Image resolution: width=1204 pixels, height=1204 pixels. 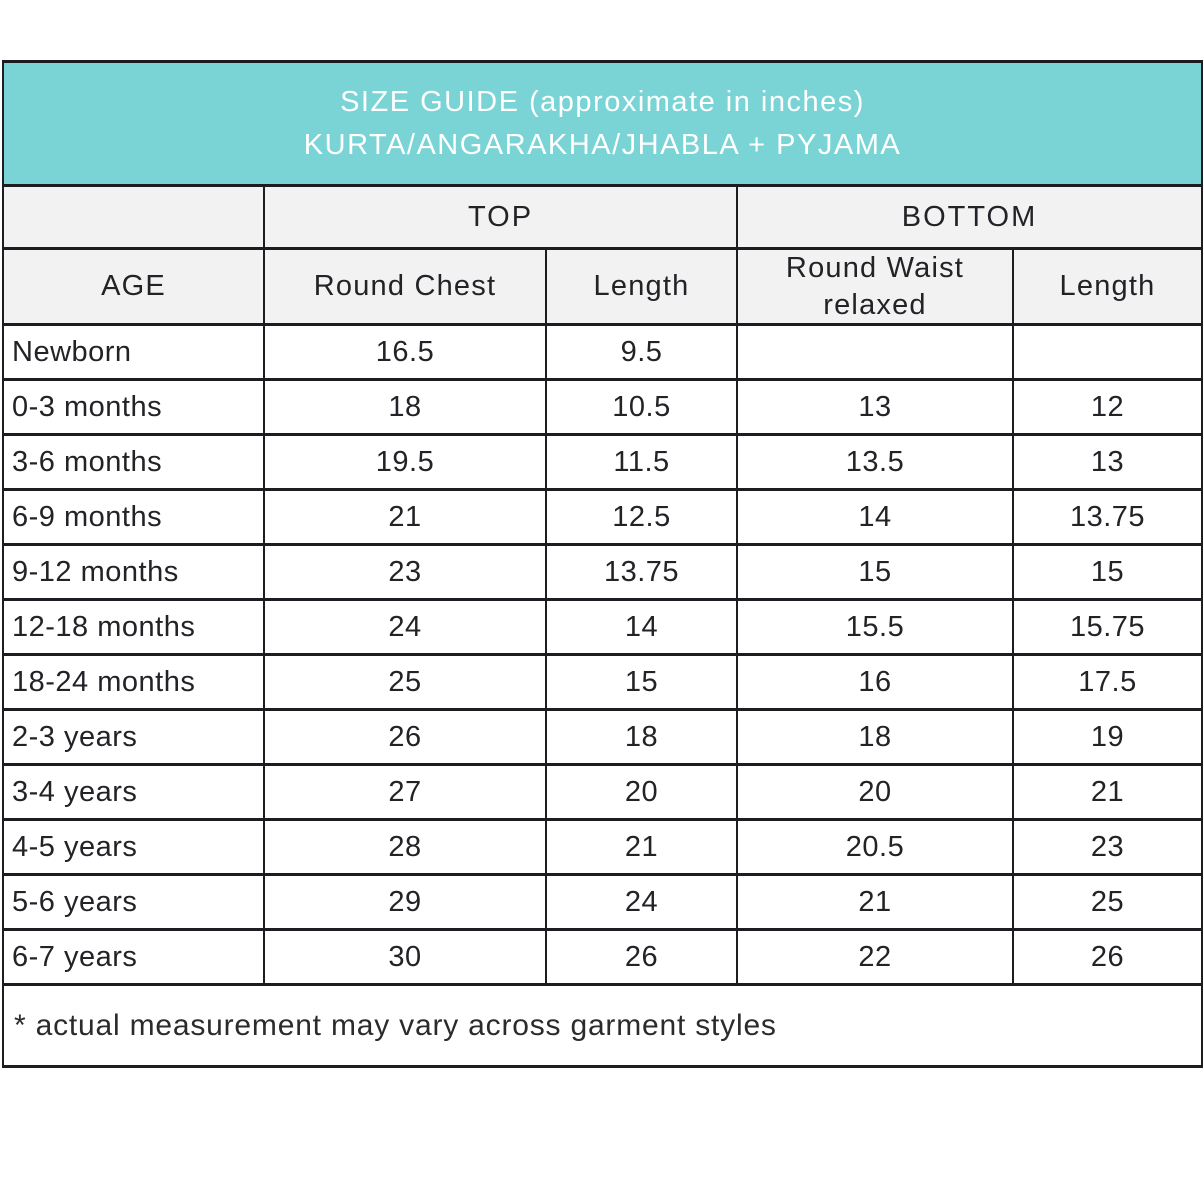 I want to click on column-group-row: TOP BOTTOM, so click(x=602, y=217).